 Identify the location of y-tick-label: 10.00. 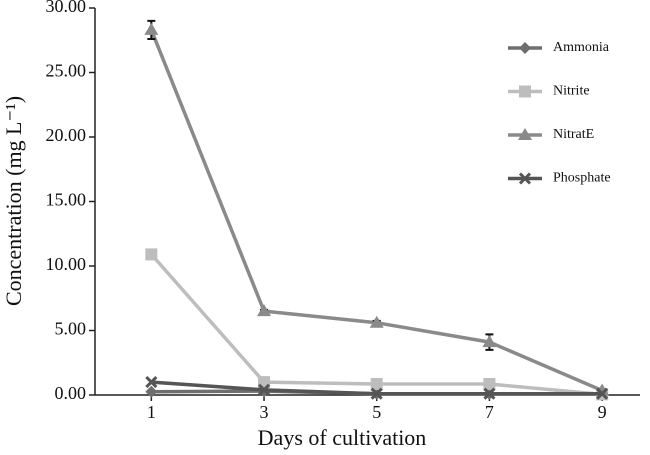
(66, 264).